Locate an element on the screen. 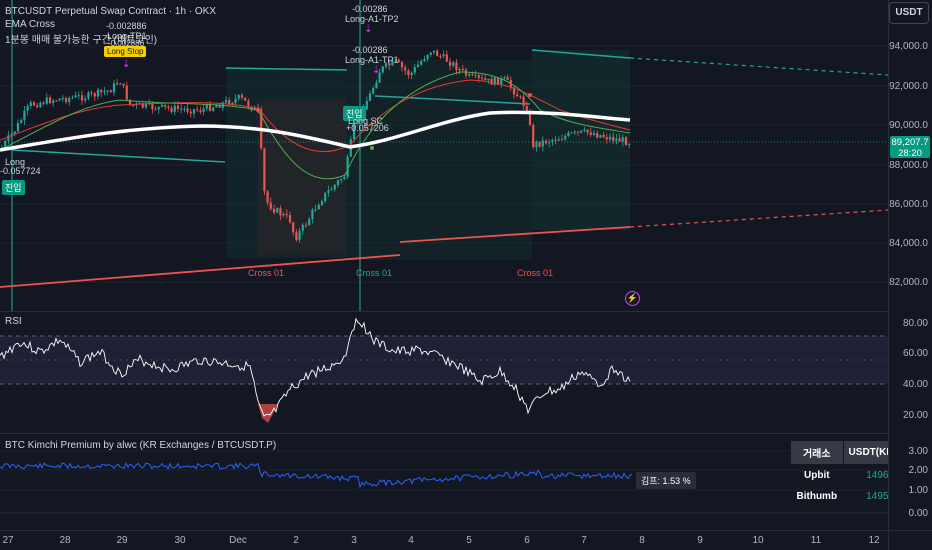 This screenshot has width=932, height=550. kimchi-premium-label: 김프: 1.53 % is located at coordinates (666, 480).